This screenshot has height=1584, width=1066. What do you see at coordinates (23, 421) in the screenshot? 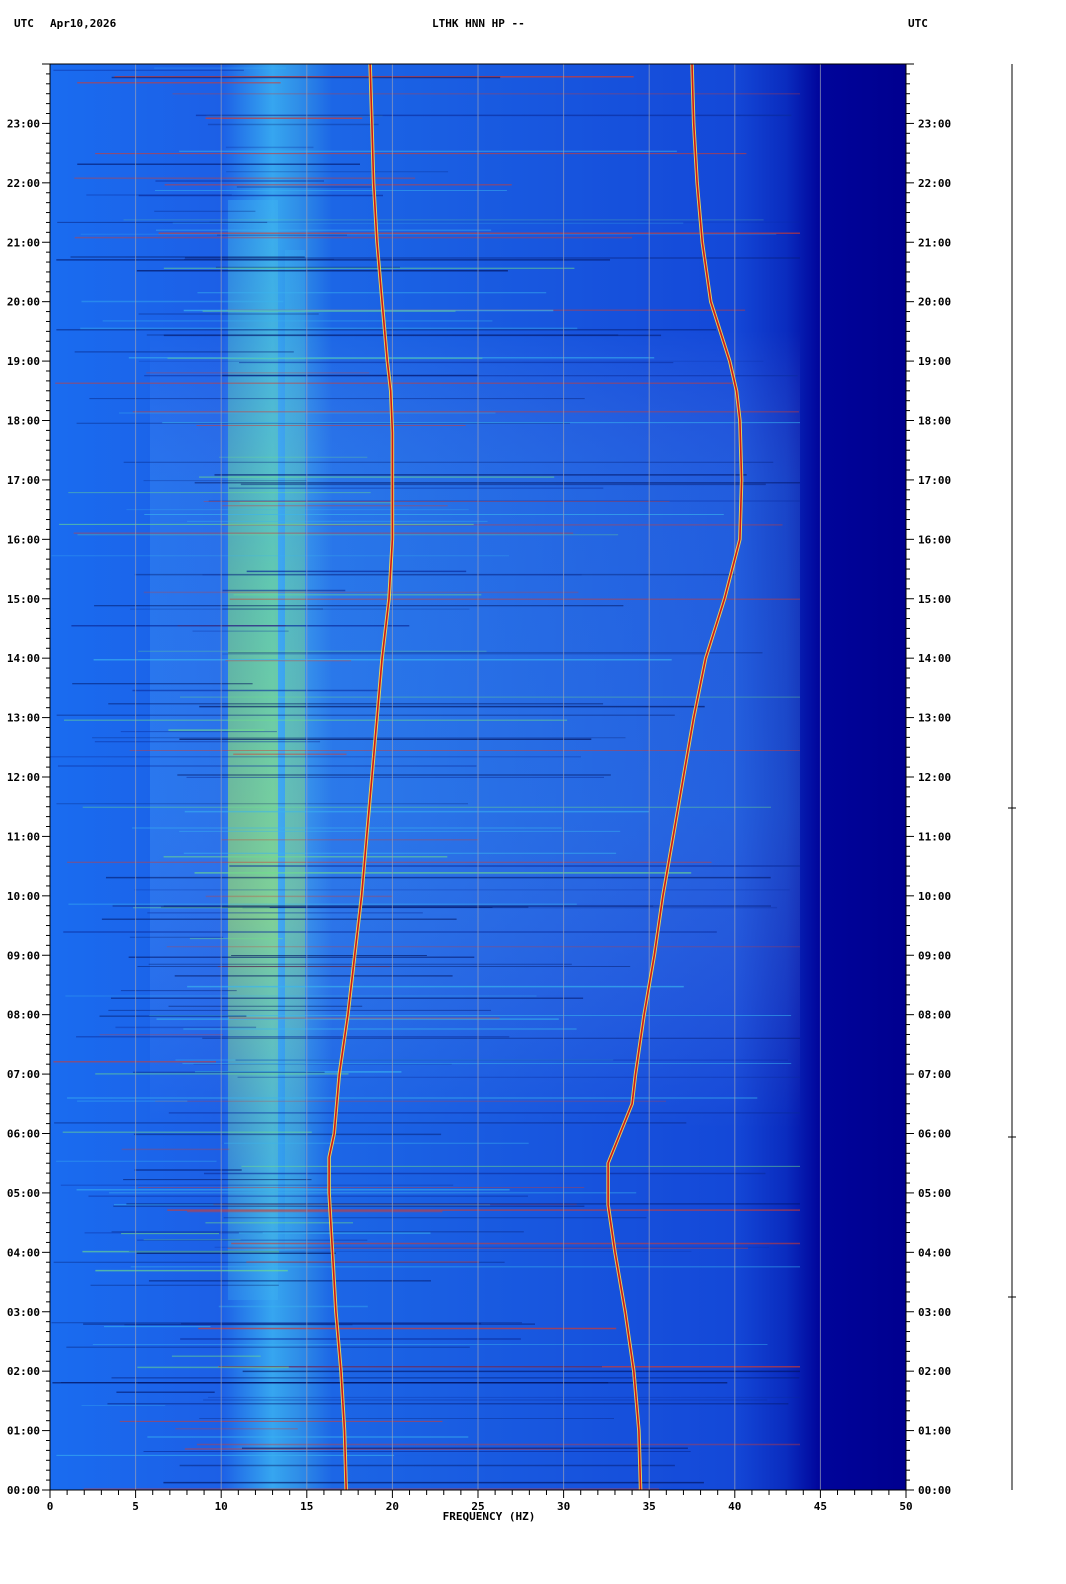
I see `y-tick-label-left: 18:00` at bounding box center [23, 421].